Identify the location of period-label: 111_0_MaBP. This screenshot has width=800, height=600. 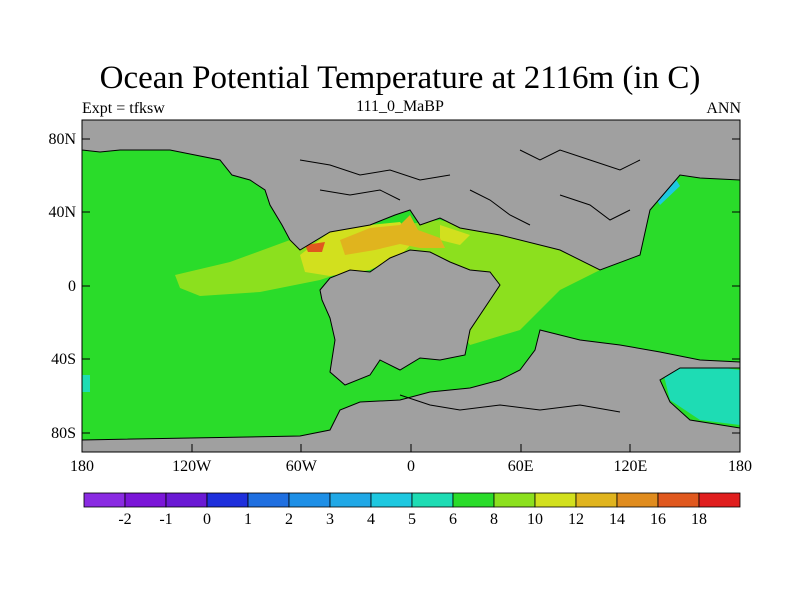
(400, 106).